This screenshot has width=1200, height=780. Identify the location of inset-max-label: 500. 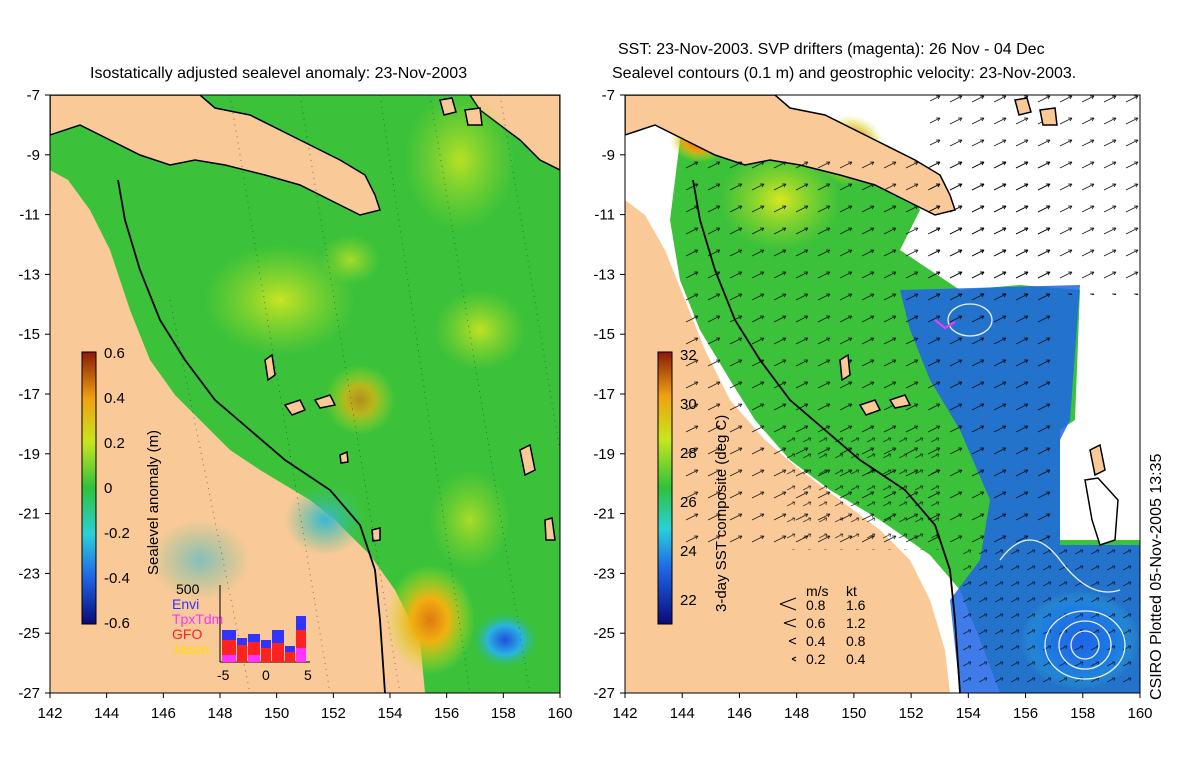
(188, 589).